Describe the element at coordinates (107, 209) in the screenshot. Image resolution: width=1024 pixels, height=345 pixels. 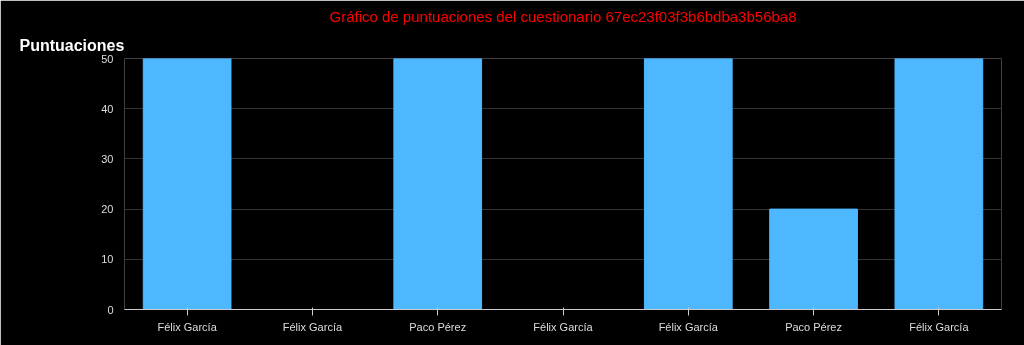
I see `y-tick-label: 20` at that location.